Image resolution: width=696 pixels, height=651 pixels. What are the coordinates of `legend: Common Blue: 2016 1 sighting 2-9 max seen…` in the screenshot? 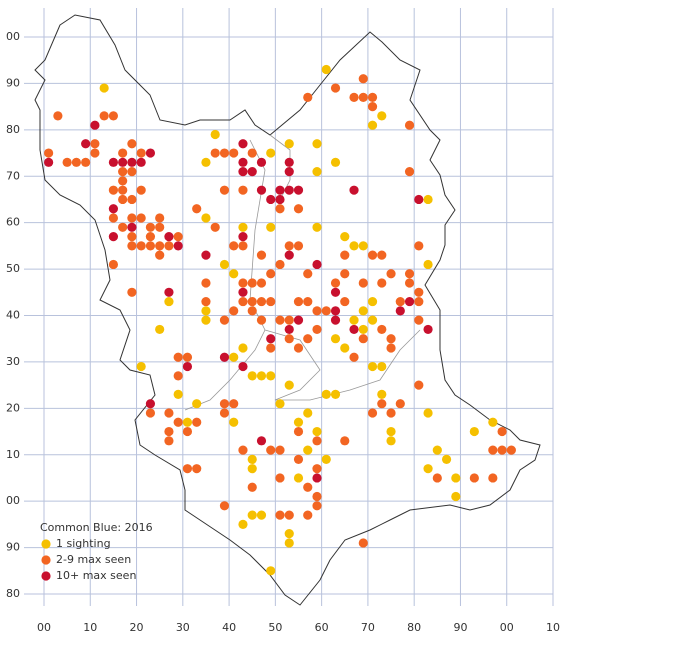 It's located at (96, 551).